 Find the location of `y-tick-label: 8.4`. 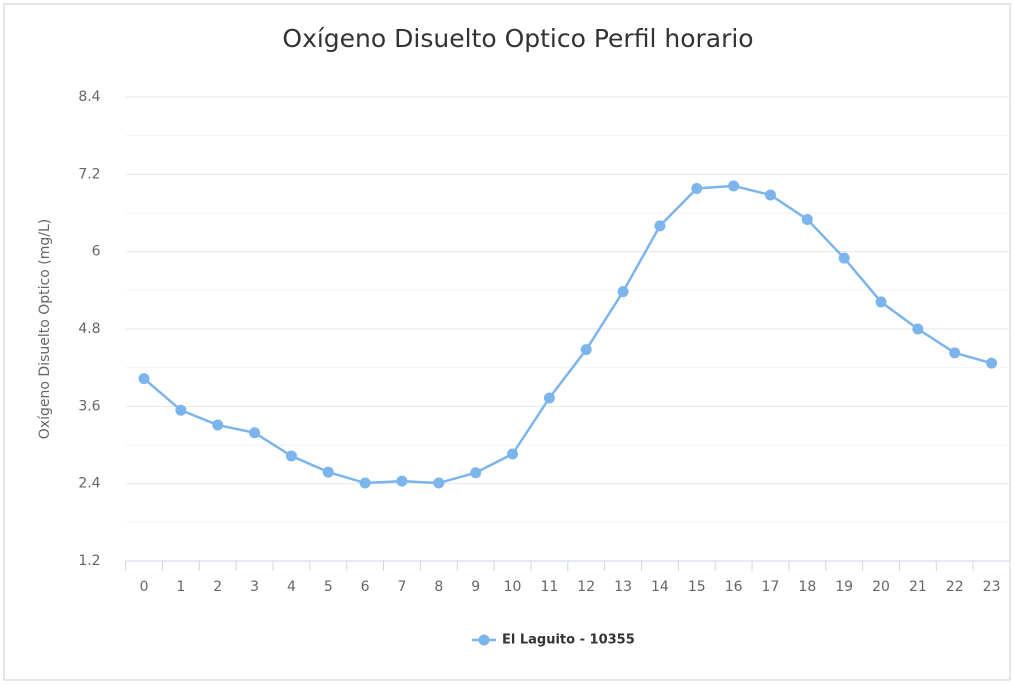

y-tick-label: 8.4 is located at coordinates (89, 97).